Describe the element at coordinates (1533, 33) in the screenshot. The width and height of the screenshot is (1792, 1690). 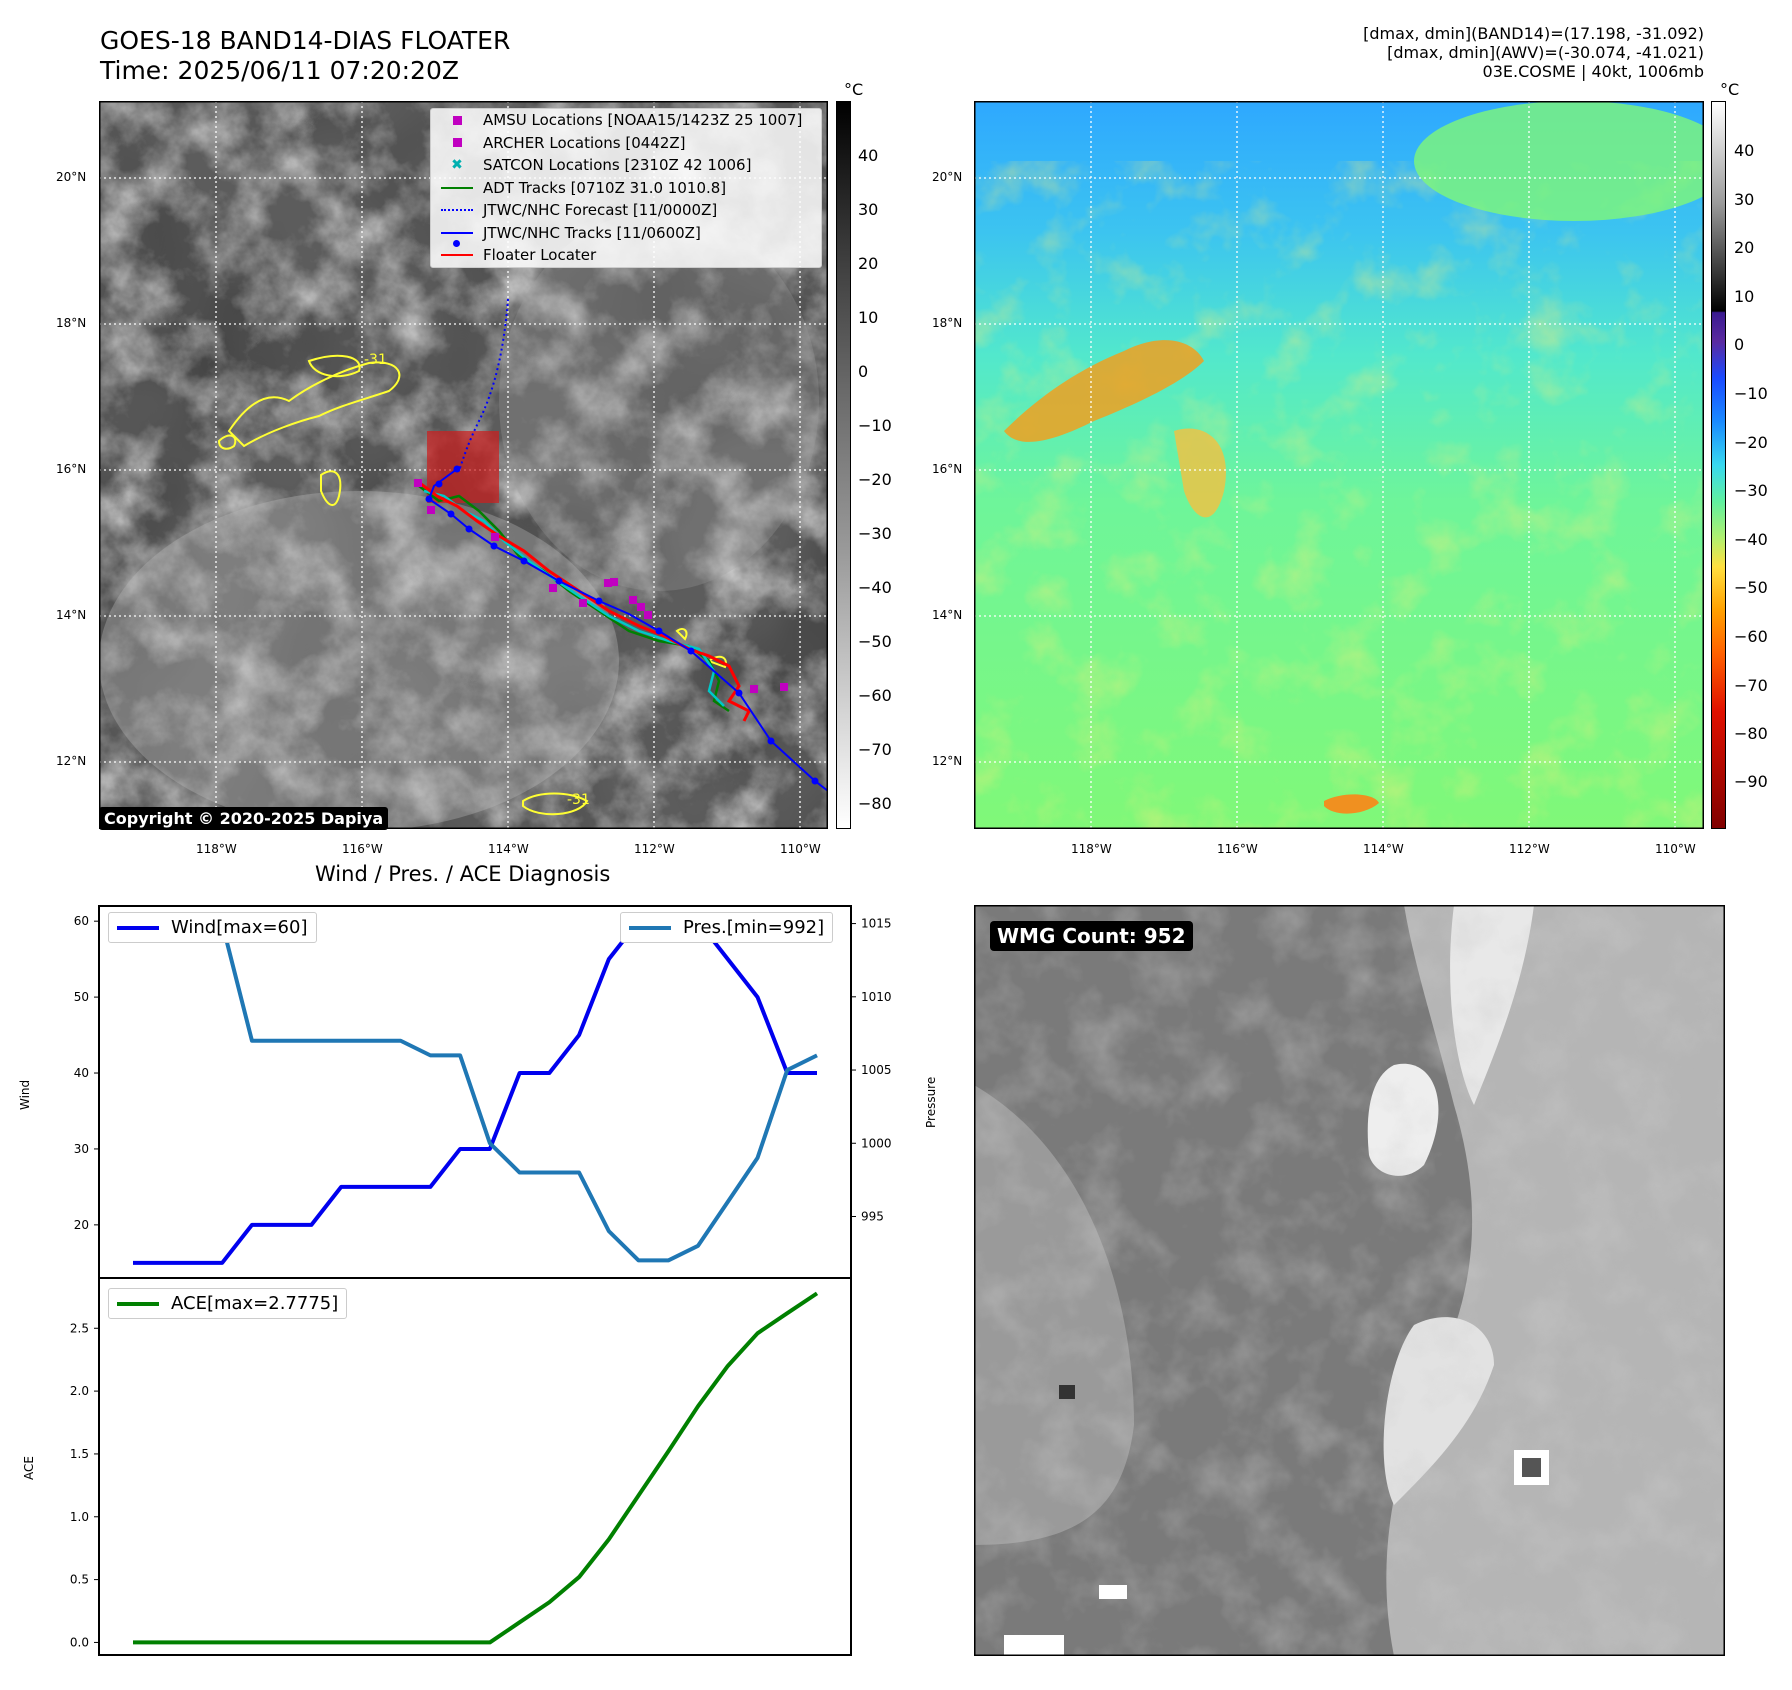
I see `info-band14: [dmax, dmin](BAND14)=(17.198, -31.092)` at that location.